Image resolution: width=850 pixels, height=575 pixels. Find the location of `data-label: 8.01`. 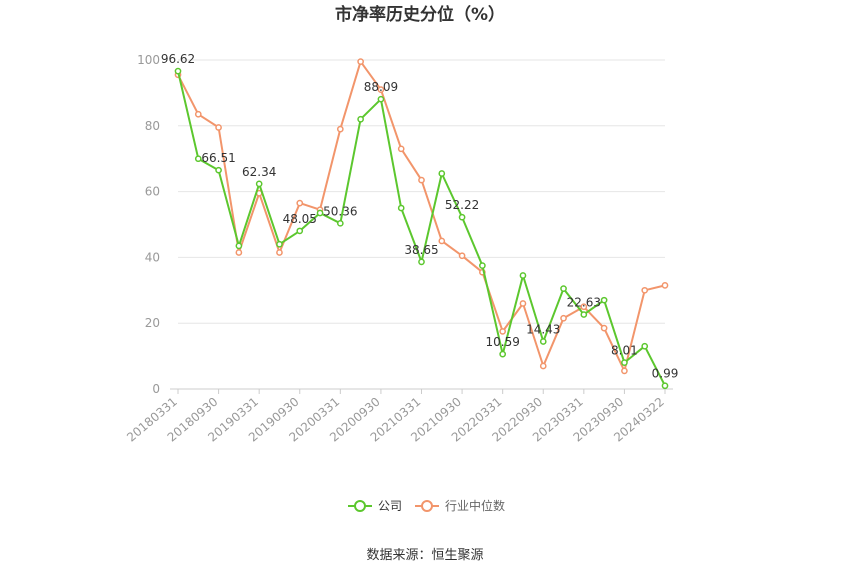

data-label: 8.01 is located at coordinates (624, 351).